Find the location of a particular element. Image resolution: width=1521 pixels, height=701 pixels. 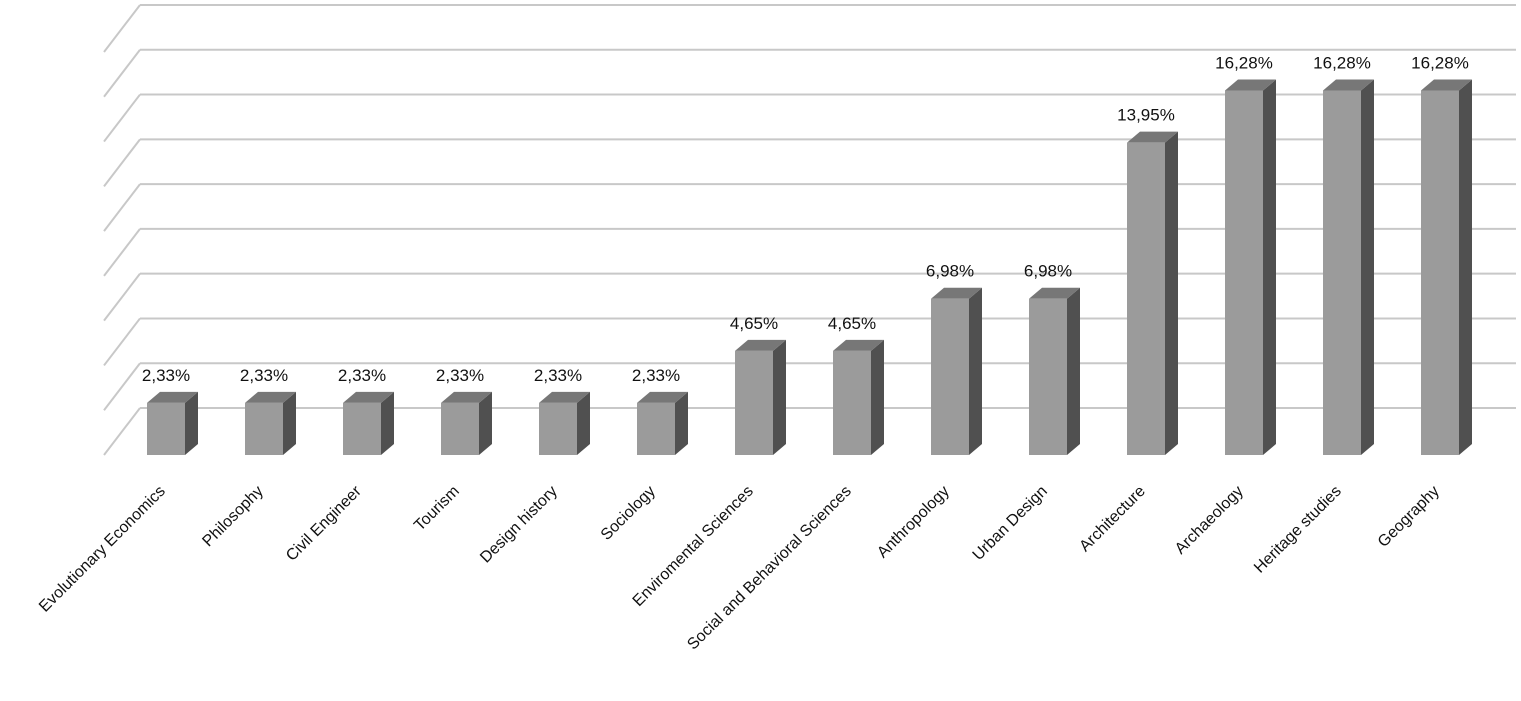

category-label: Evolutionary Economics is located at coordinates (102, 549).